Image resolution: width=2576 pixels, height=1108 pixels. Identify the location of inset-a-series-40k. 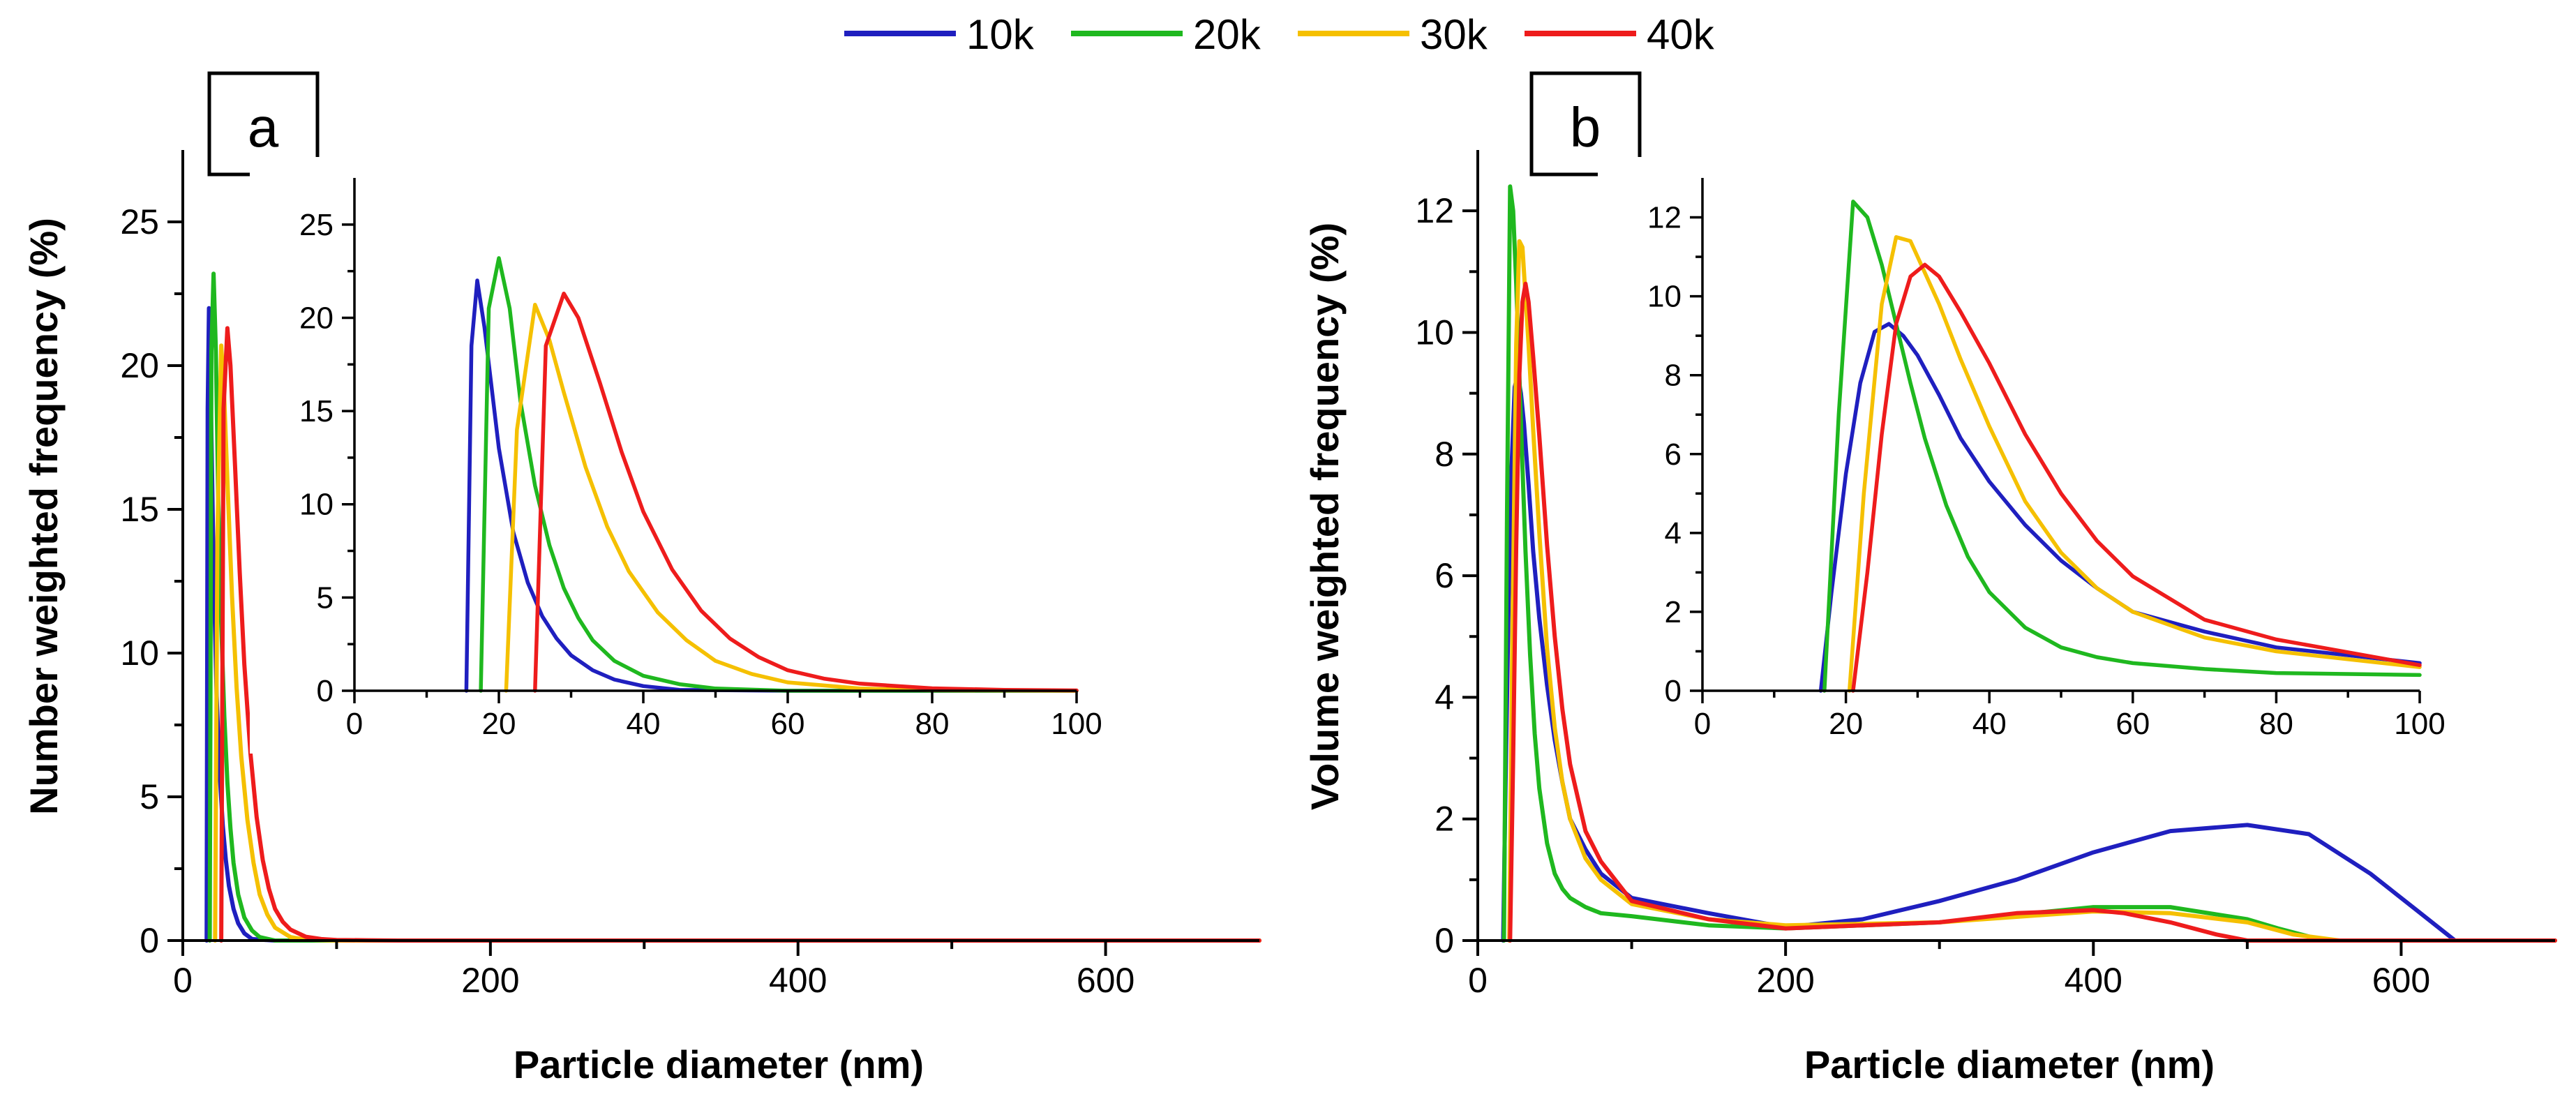
(806, 492).